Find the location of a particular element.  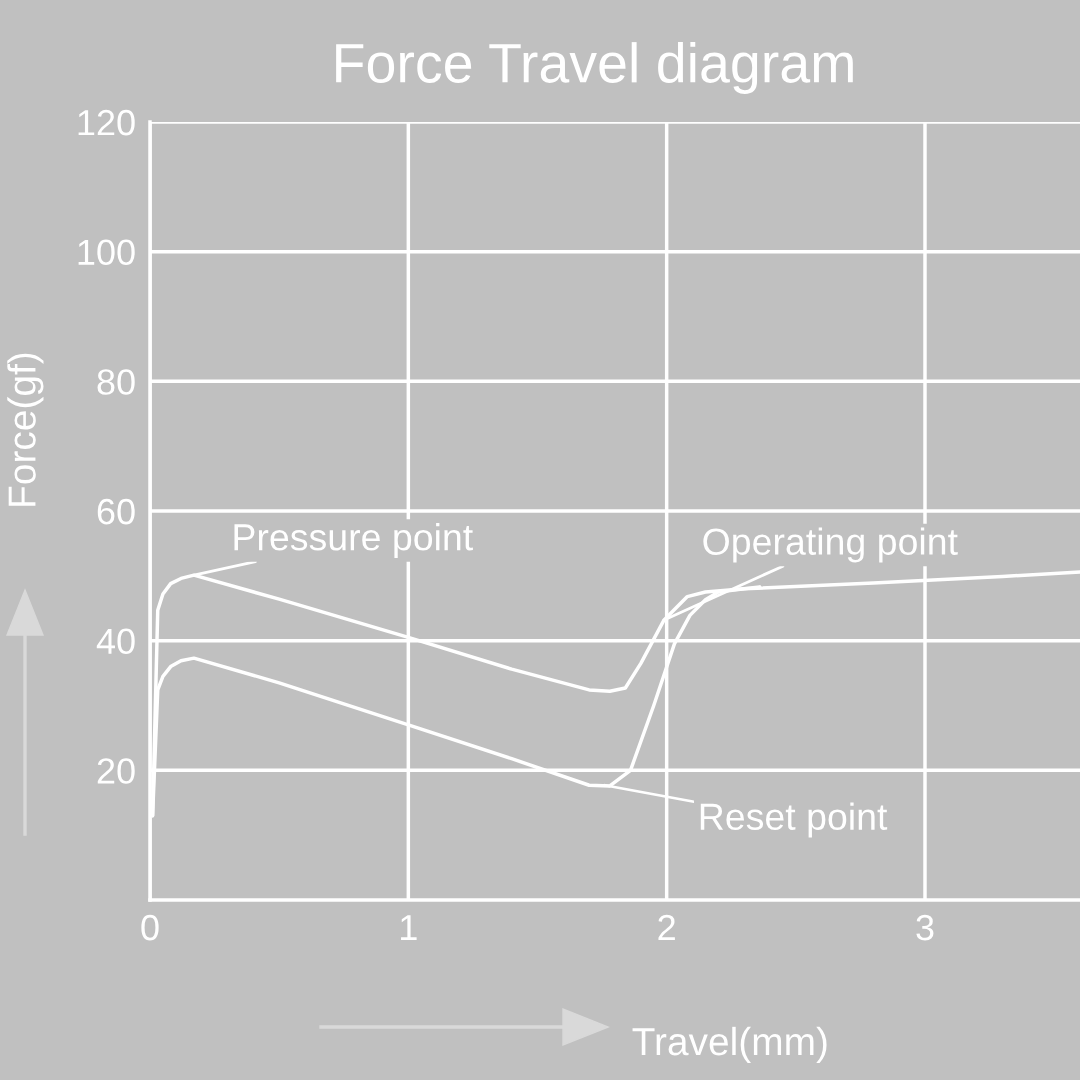

annotation: Pressure point is located at coordinates (353, 540).